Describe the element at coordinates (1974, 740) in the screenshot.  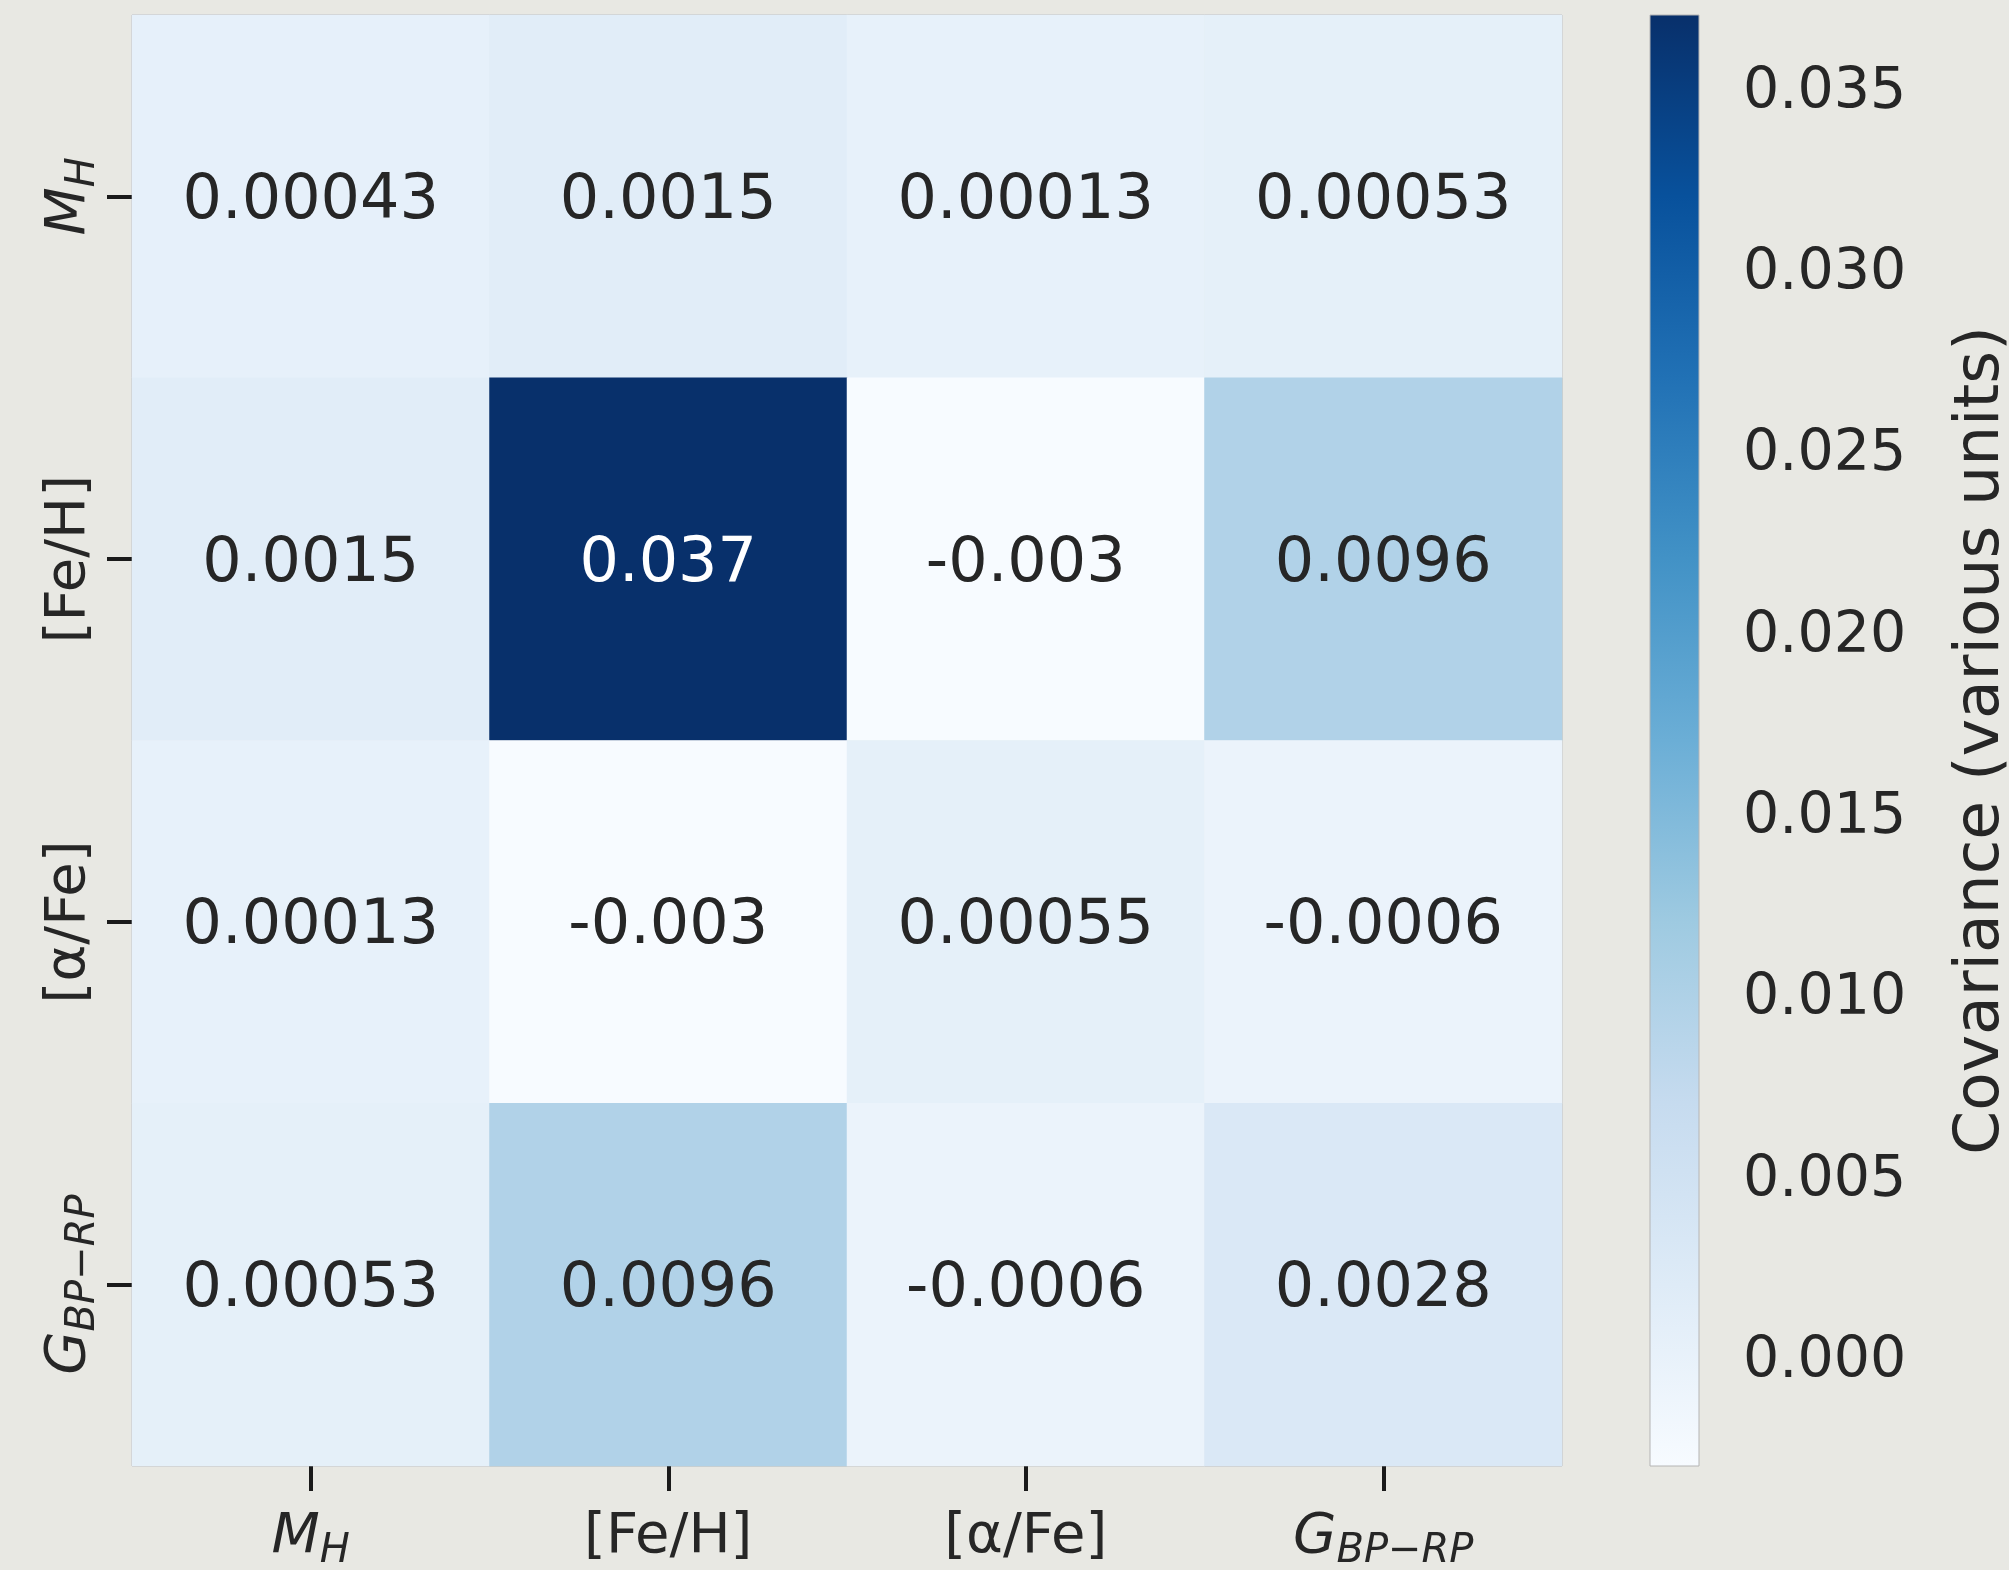
I see `color-bar-title: Covariance (various units)` at that location.